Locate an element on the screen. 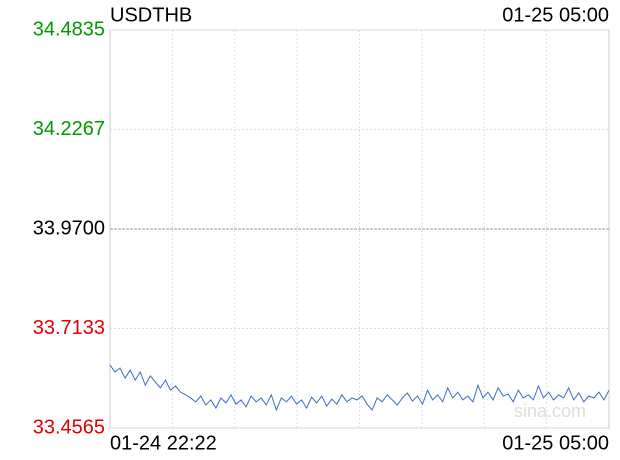 The height and width of the screenshot is (460, 620). x-tick-label: 01-24 22:22 is located at coordinates (163, 443).